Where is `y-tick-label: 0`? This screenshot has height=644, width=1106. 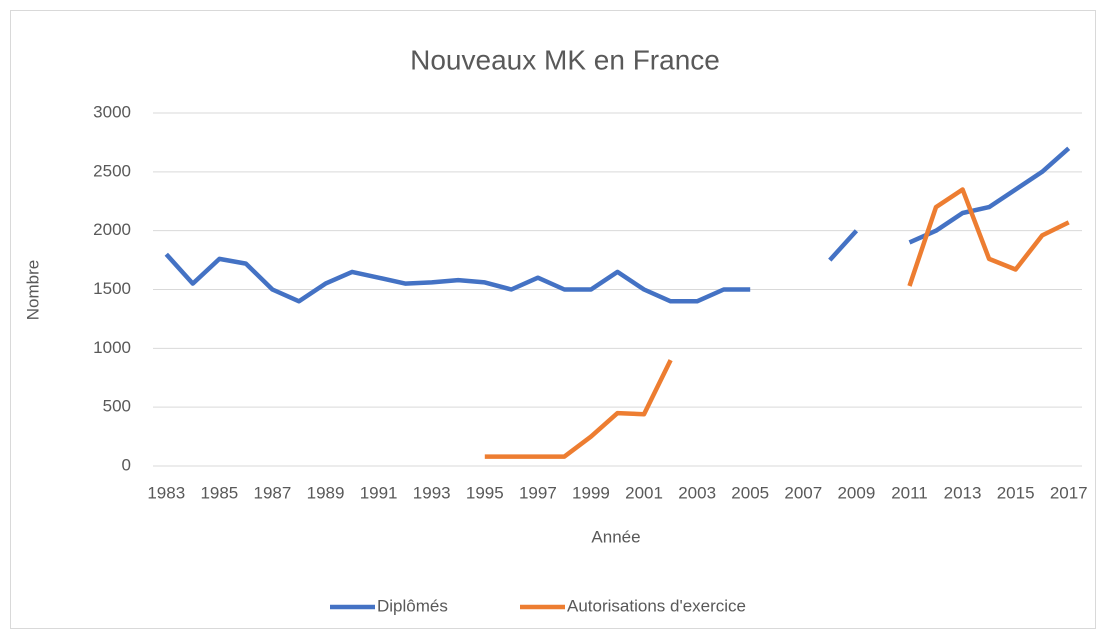
y-tick-label: 0 is located at coordinates (126, 464).